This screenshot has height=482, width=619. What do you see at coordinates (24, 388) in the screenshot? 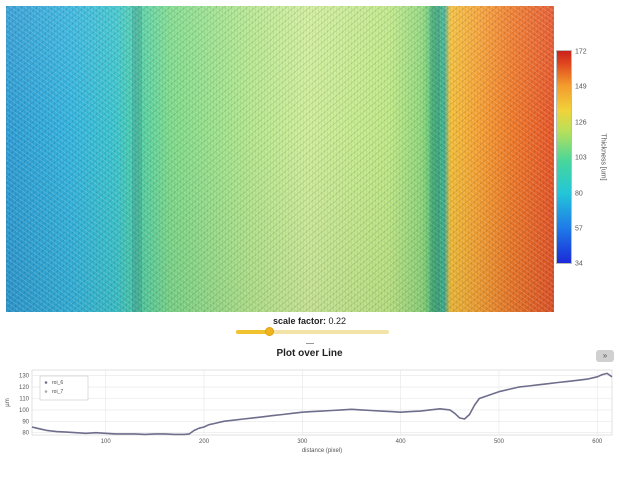
I see `y-tick-label: 120` at bounding box center [24, 388].